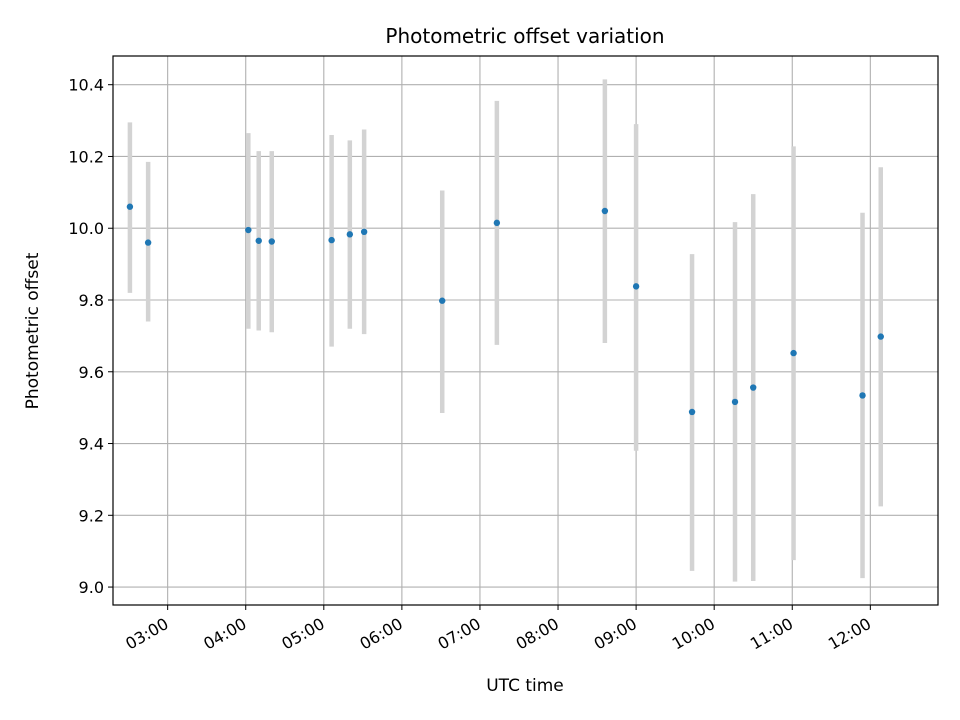 Image resolution: width=960 pixels, height=720 pixels. Describe the element at coordinates (91, 515) in the screenshot. I see `y-tick-label: 9.2` at that location.